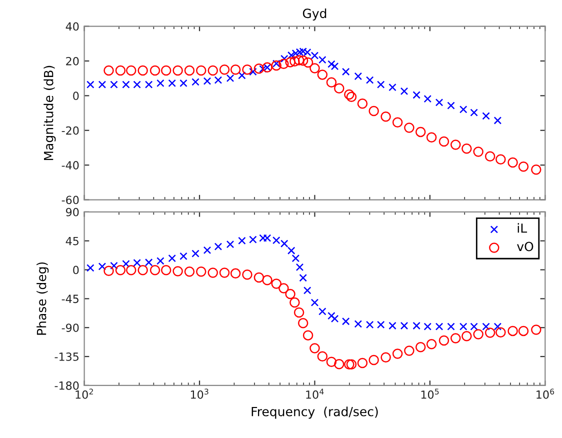 The height and width of the screenshot is (438, 562). I want to click on y-tick-label: -60, so click(70, 200).